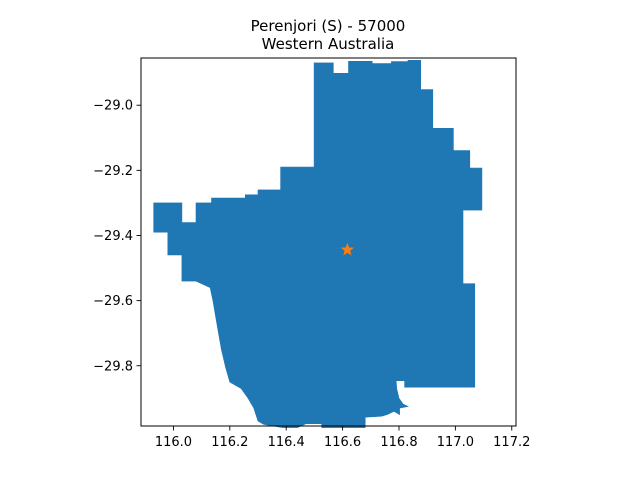 The width and height of the screenshot is (640, 480). What do you see at coordinates (229, 442) in the screenshot?
I see `x-tick-label: 116.2` at bounding box center [229, 442].